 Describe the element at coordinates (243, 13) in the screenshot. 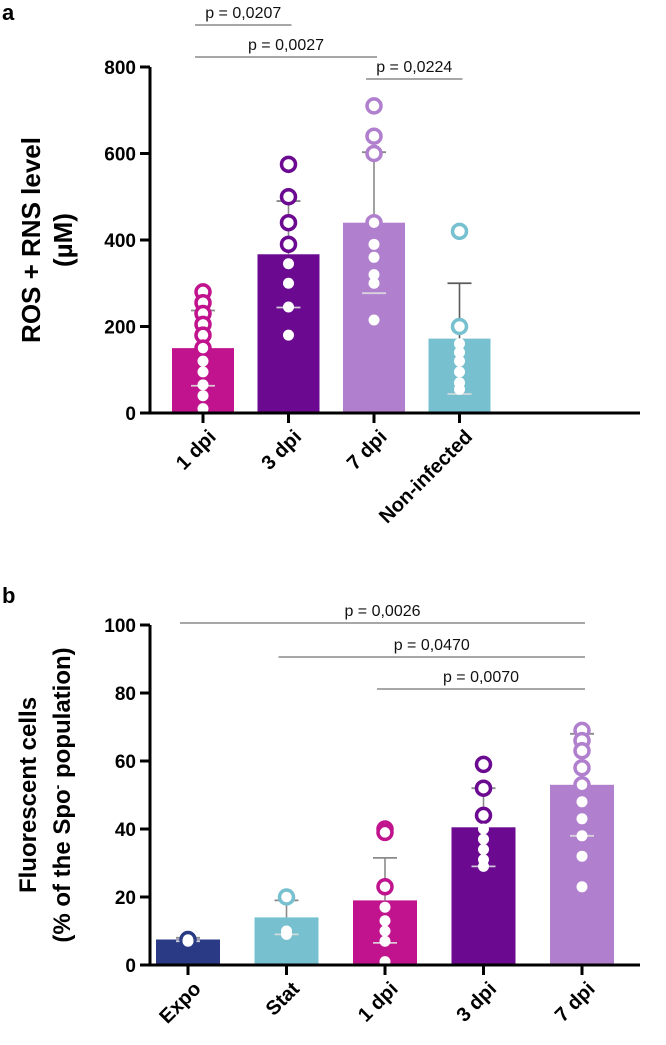

I see `p-value-label: p = 0,0207` at that location.